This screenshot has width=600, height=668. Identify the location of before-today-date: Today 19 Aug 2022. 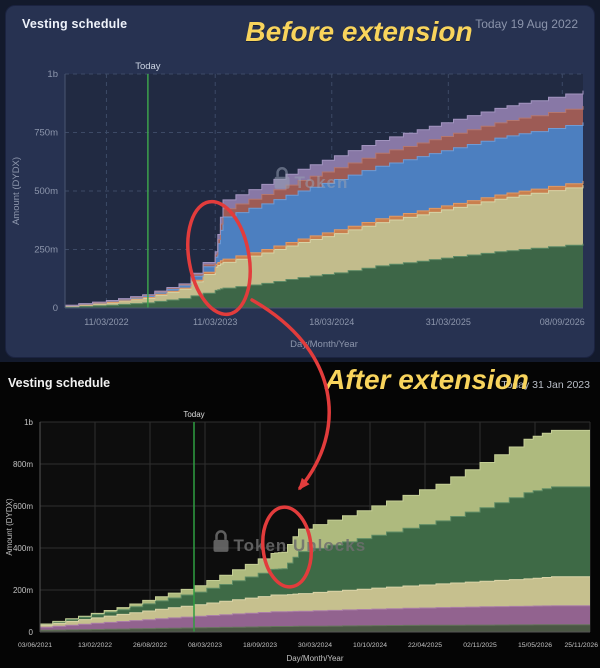
(526, 24).